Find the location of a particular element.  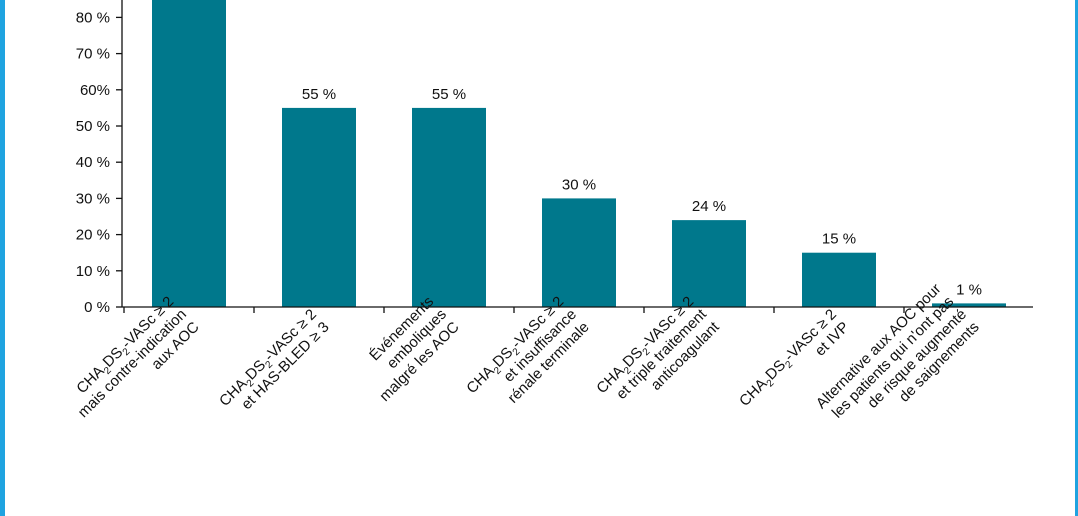

y-tick-label: 40 % is located at coordinates (93, 162).